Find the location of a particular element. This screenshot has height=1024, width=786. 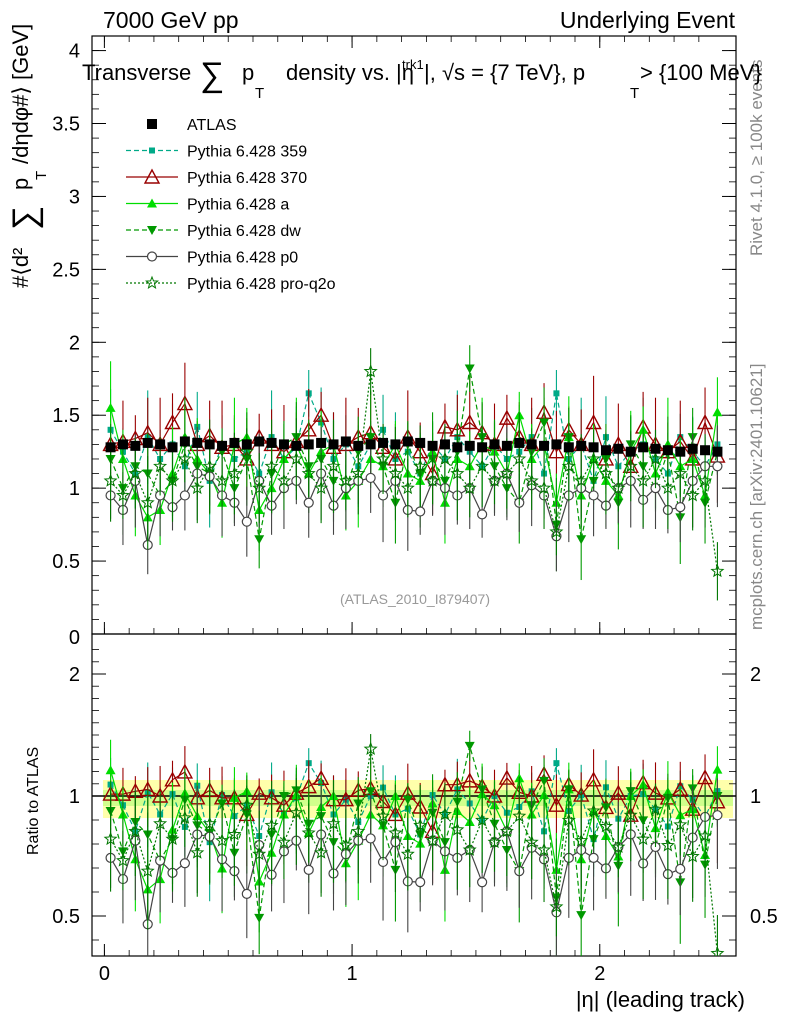

title-rest1: density vs. |η is located at coordinates (350, 72).